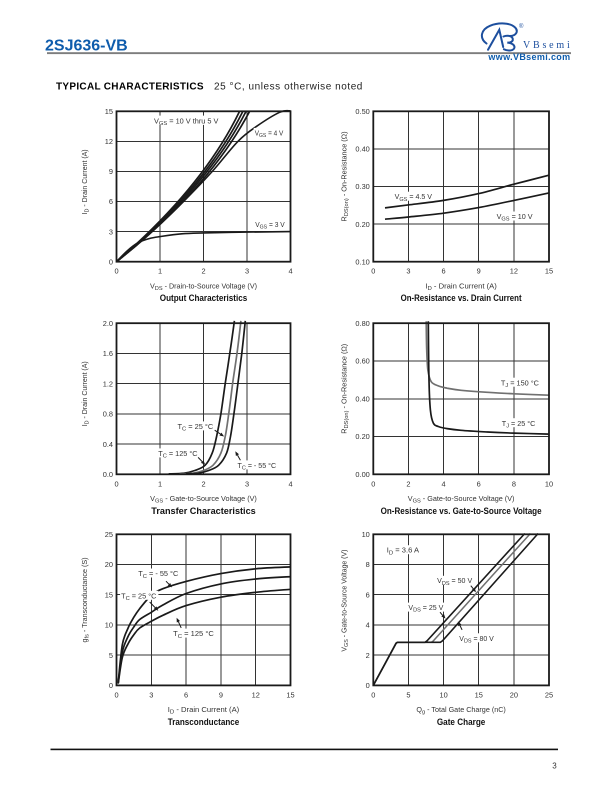 This screenshot has width=612, height=797. I want to click on svg-text: gfs​ - Transconductance (S), so click(85, 600).